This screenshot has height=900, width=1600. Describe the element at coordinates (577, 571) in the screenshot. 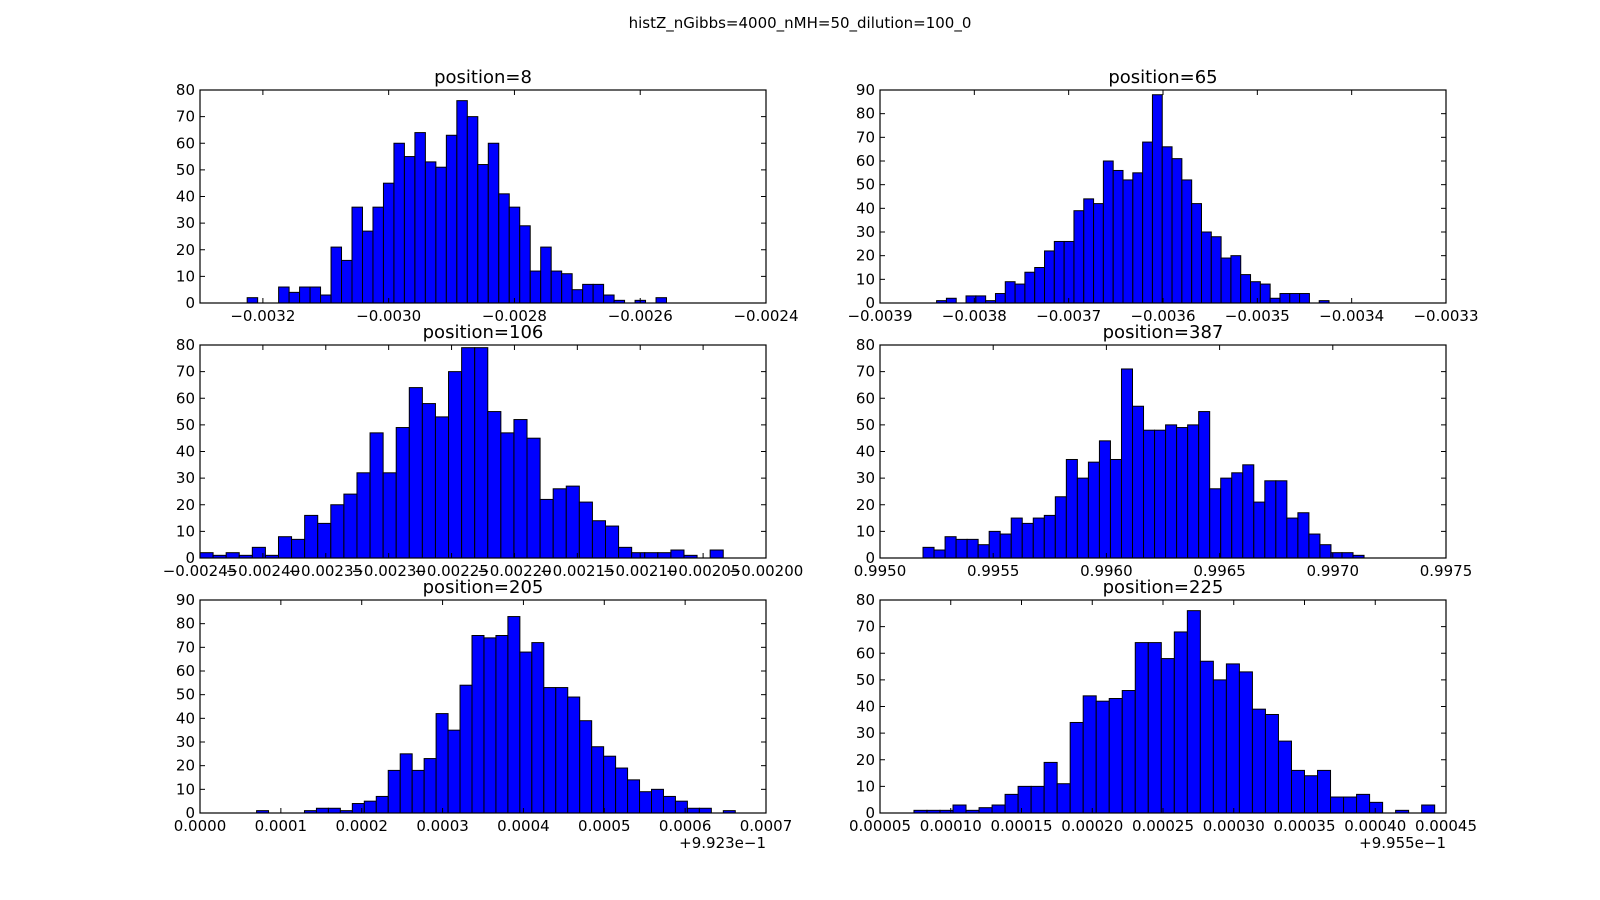

I see `x-tick-label: −0.00215` at that location.